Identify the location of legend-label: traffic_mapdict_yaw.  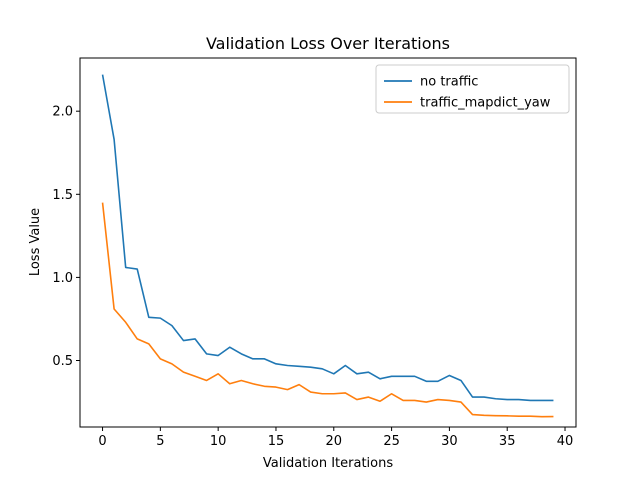
(485, 103).